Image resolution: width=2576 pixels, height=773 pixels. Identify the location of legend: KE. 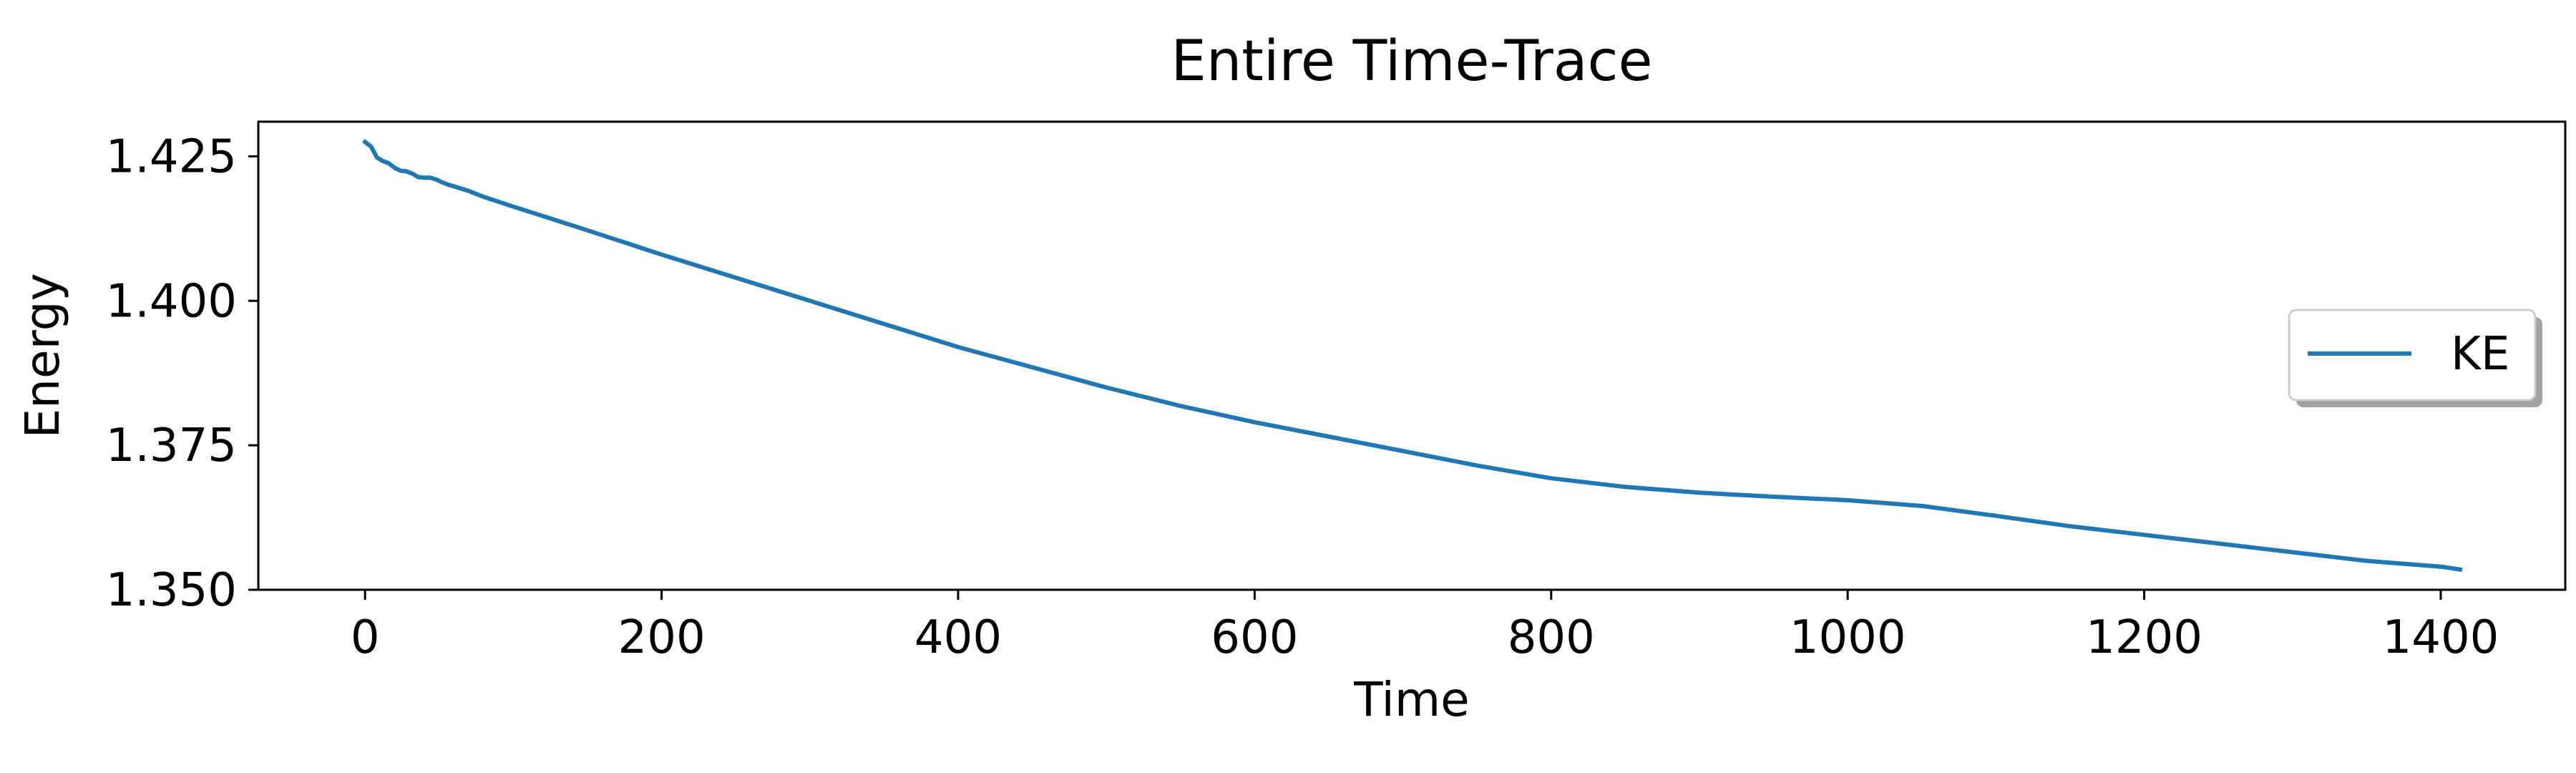
(2415, 357).